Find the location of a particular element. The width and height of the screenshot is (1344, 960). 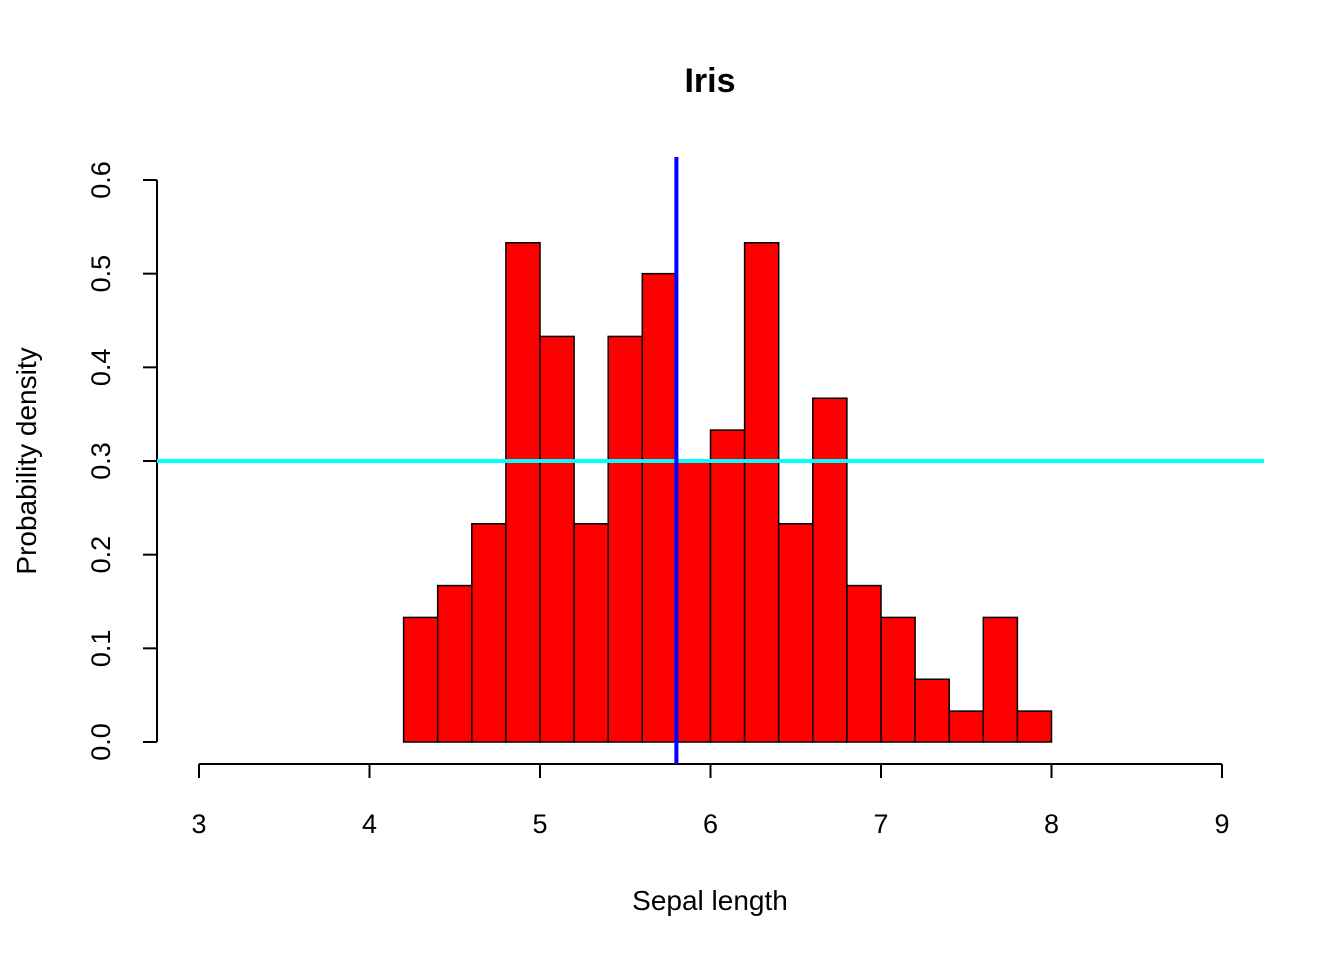

x-tick-label-6: 9 is located at coordinates (1221, 824).